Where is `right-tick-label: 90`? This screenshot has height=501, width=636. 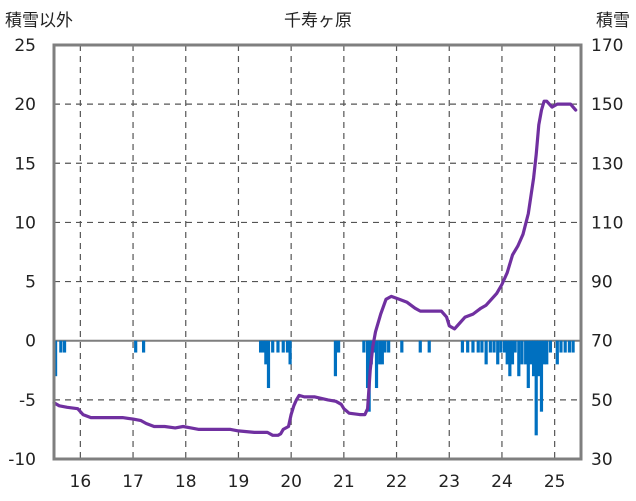
right-tick-label: 90 is located at coordinates (602, 283).